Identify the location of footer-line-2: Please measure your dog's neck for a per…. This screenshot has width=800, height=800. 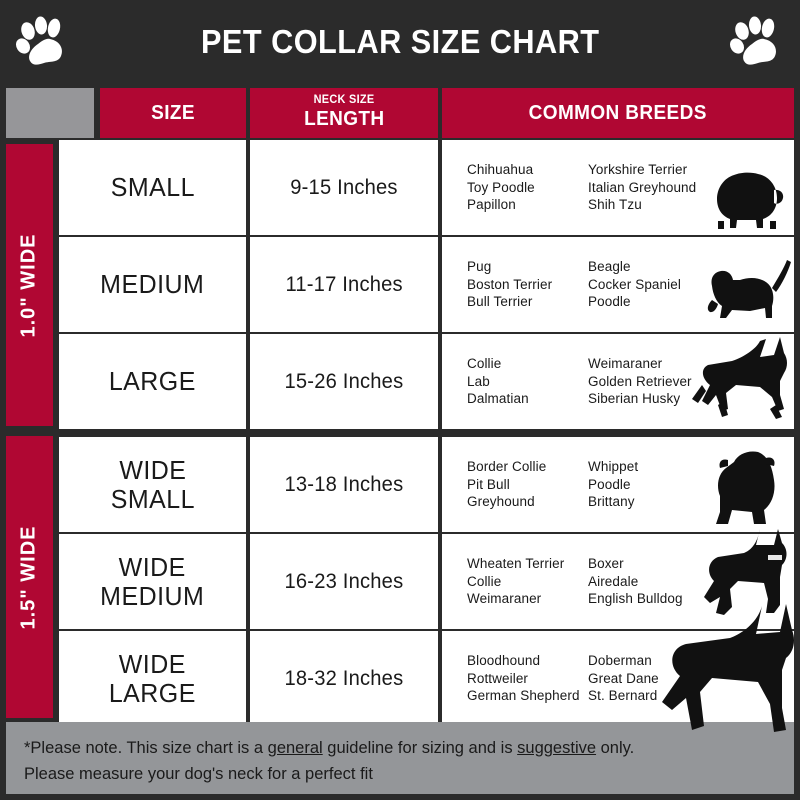
(198, 773).